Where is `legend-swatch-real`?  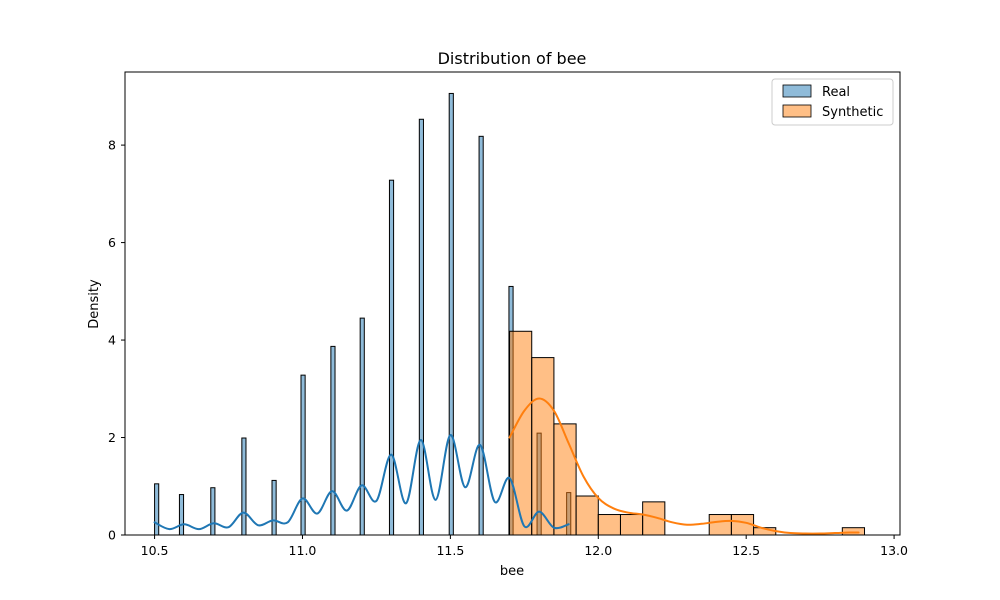 legend-swatch-real is located at coordinates (797, 91).